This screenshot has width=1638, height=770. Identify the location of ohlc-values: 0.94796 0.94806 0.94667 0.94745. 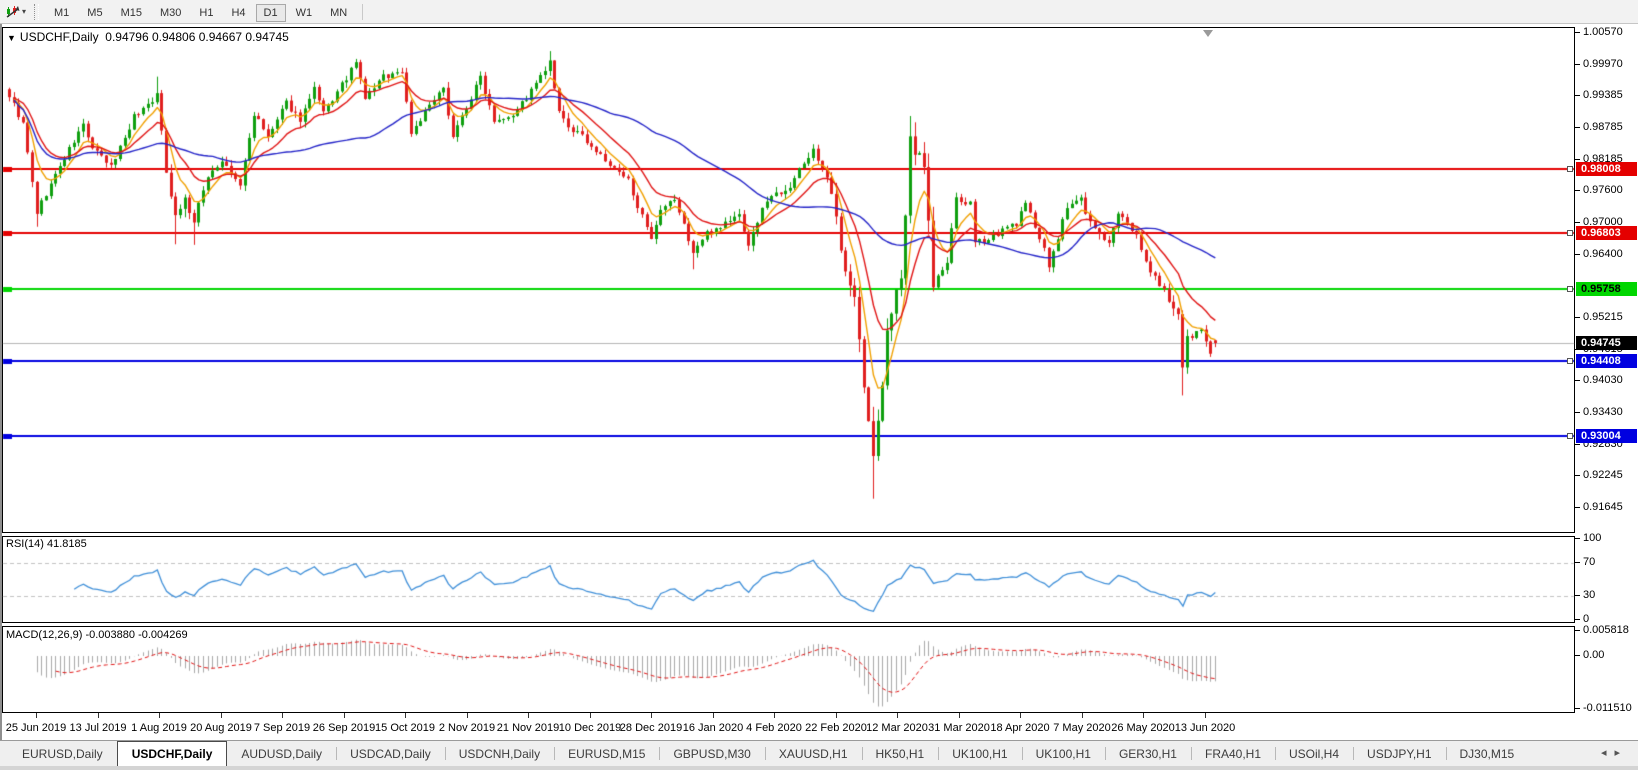
(197, 37).